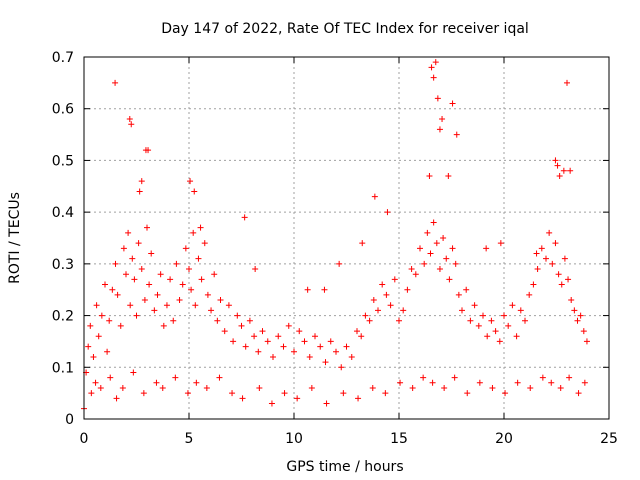  I want to click on y-tick-label: 0.1, so click(63, 368).